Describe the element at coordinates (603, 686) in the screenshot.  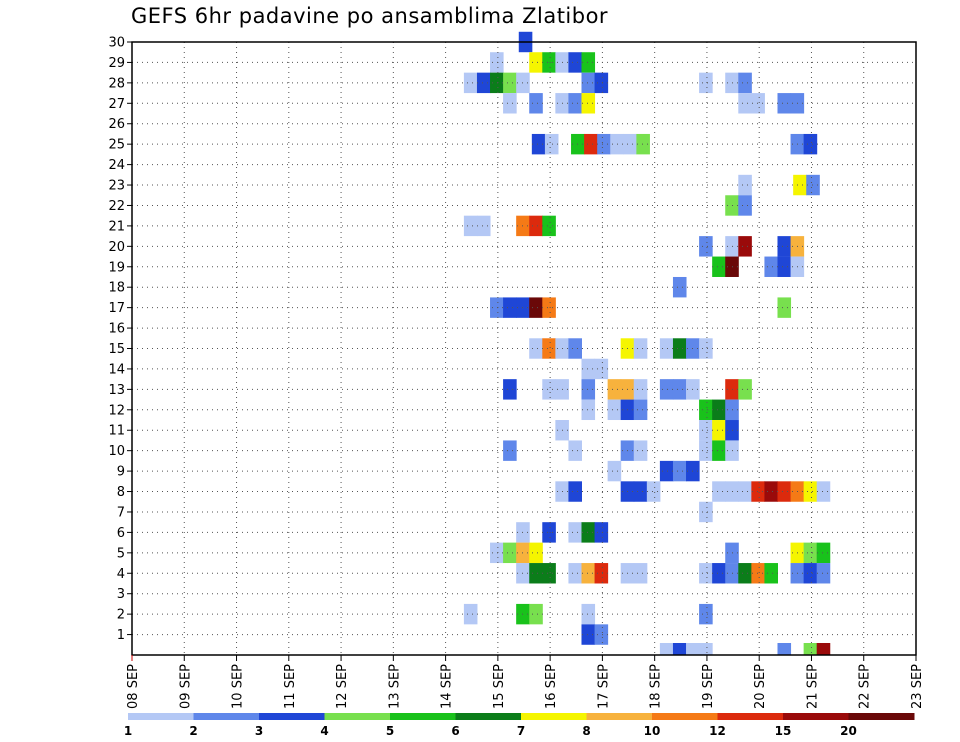
I see `x-tick-label: 17 SEP` at that location.